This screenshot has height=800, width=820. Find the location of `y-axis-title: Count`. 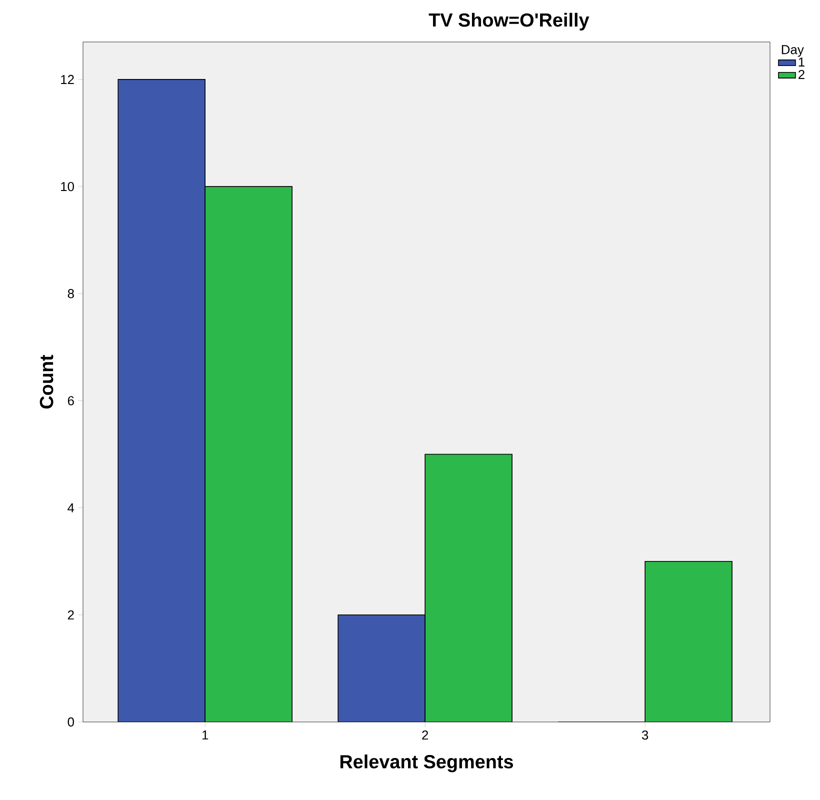

y-axis-title: Count is located at coordinates (47, 381).